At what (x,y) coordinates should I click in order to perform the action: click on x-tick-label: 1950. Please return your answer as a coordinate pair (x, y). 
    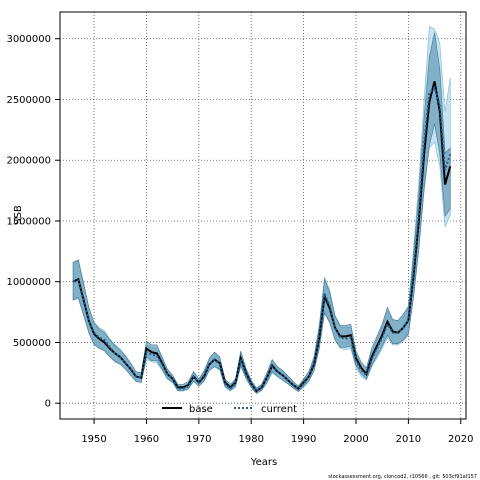
    Looking at the image, I should click on (93, 439).